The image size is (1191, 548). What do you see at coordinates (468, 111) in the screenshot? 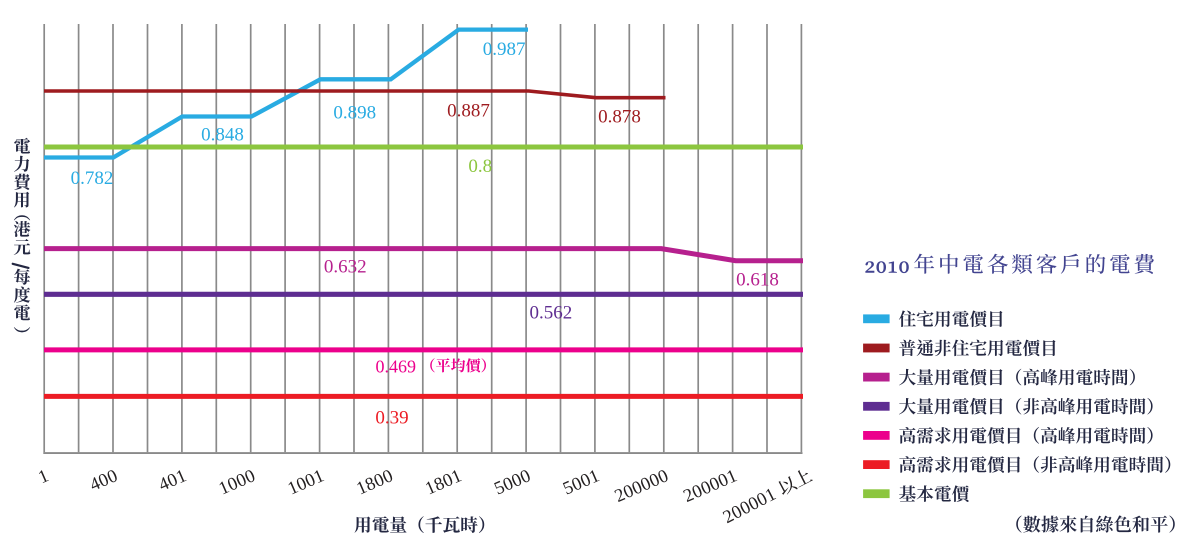
I see `svg-text: 0.887` at bounding box center [468, 111].